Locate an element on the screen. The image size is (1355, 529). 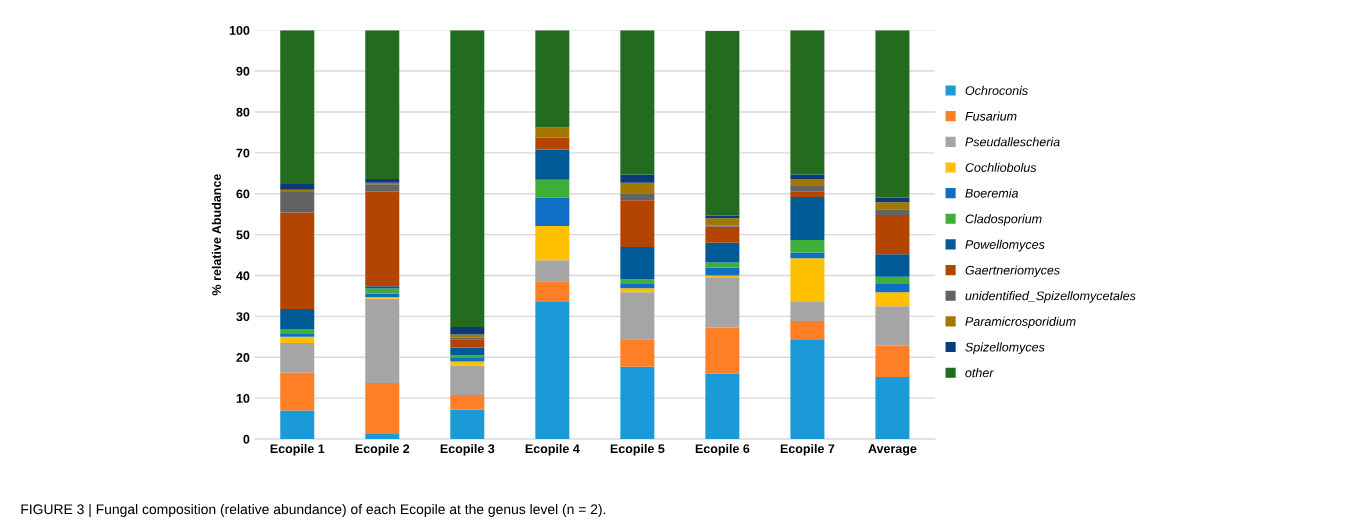
x-tick-label: Ecopile 7 is located at coordinates (807, 449).